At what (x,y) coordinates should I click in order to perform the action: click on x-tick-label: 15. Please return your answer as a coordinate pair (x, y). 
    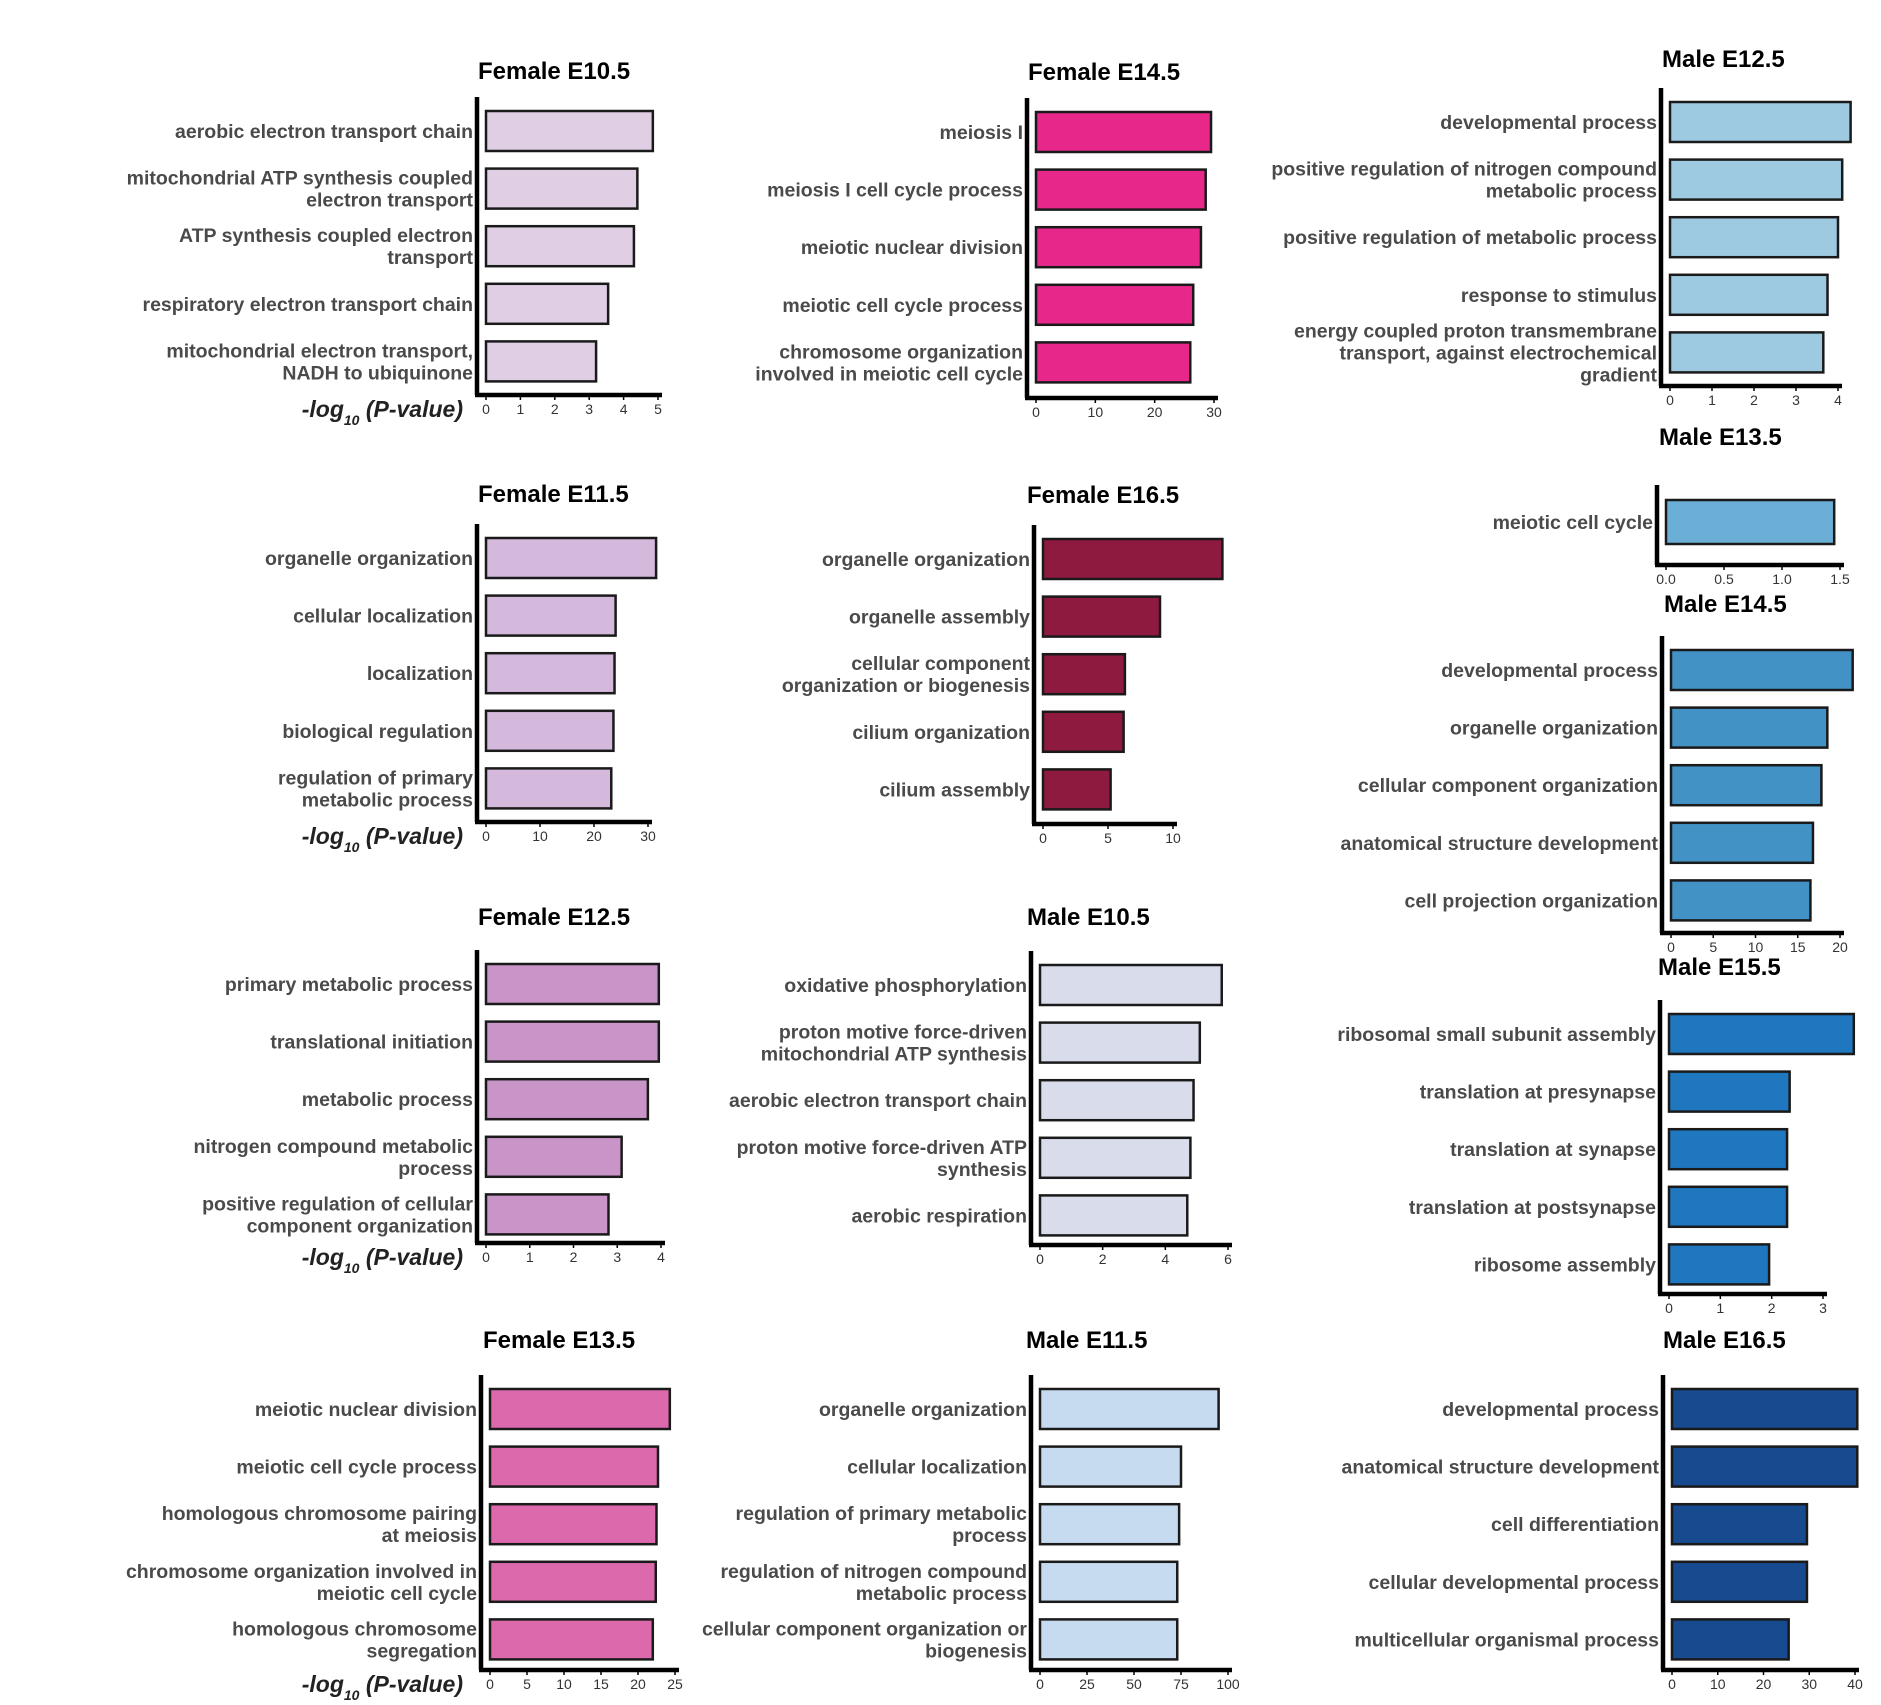
    Looking at the image, I should click on (601, 1684).